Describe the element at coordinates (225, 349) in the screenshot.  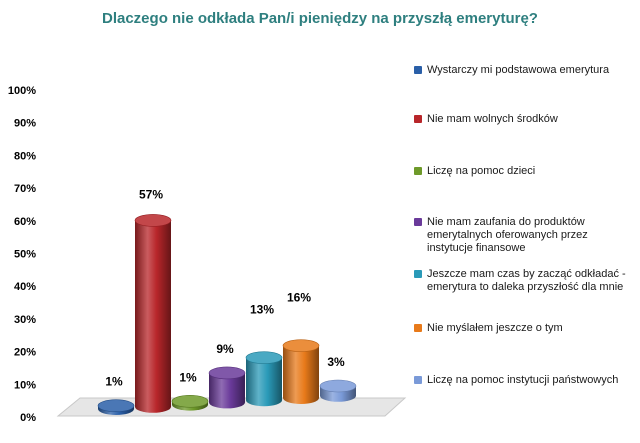
I see `data-label: 9%` at that location.